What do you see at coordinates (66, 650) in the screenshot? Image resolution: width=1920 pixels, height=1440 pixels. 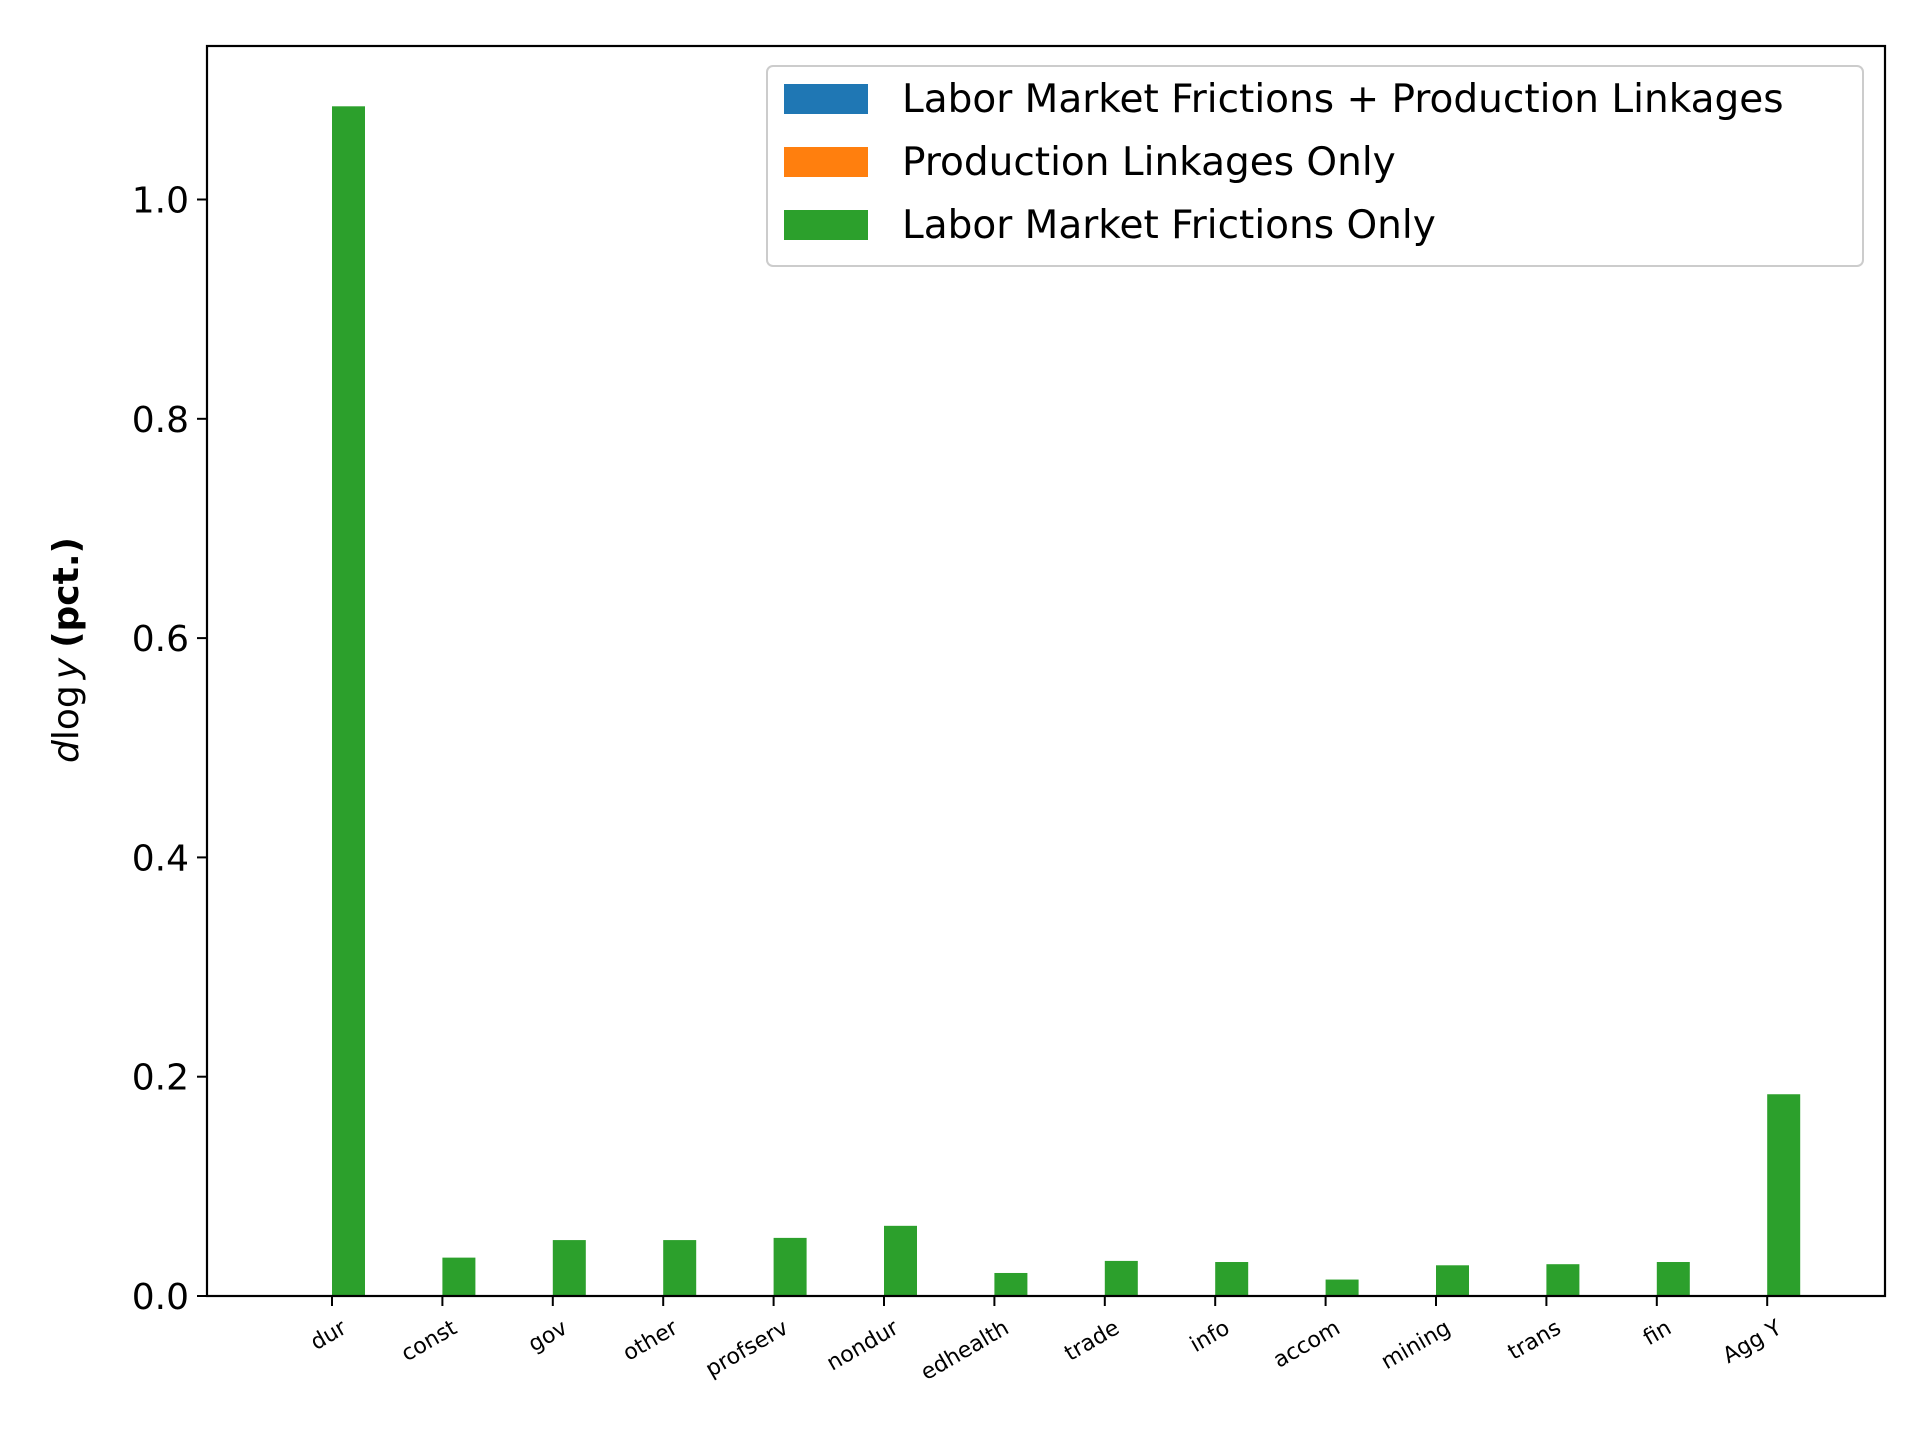 I see `y-axis-label: dlogy(pct.)` at bounding box center [66, 650].